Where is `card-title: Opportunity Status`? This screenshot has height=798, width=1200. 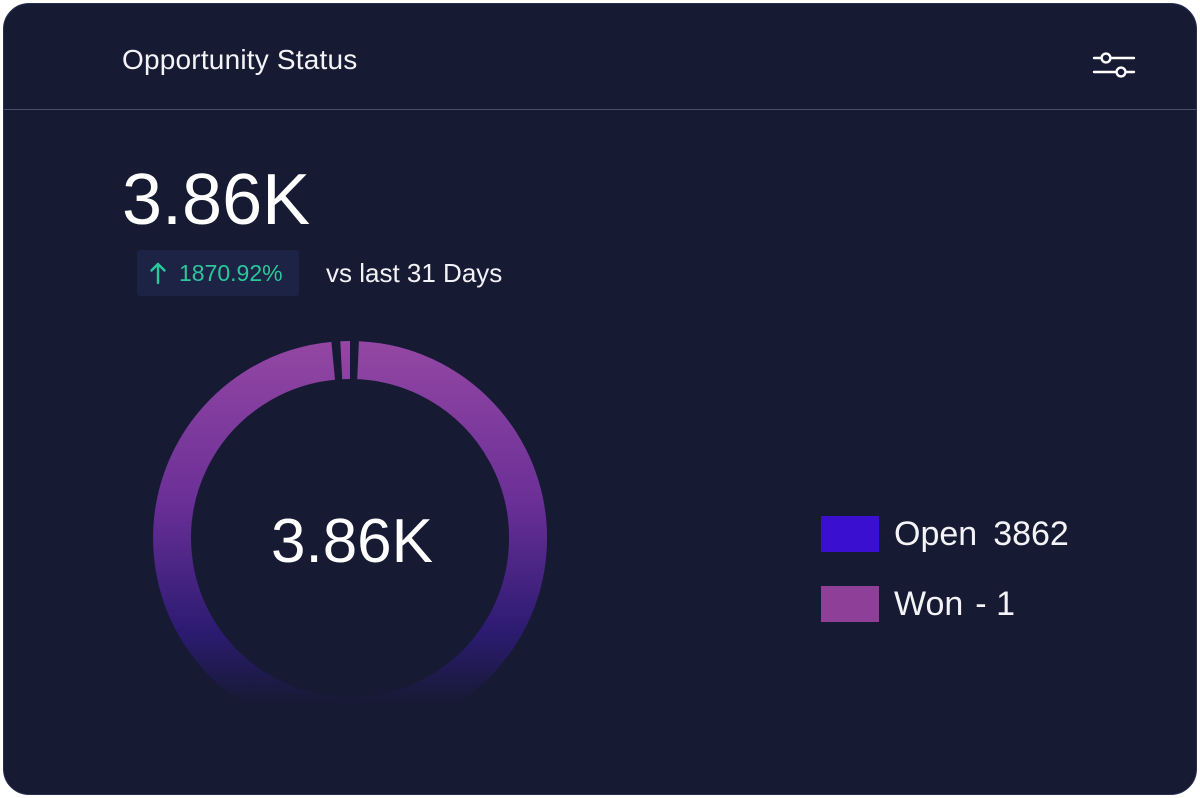
card-title: Opportunity Status is located at coordinates (240, 59).